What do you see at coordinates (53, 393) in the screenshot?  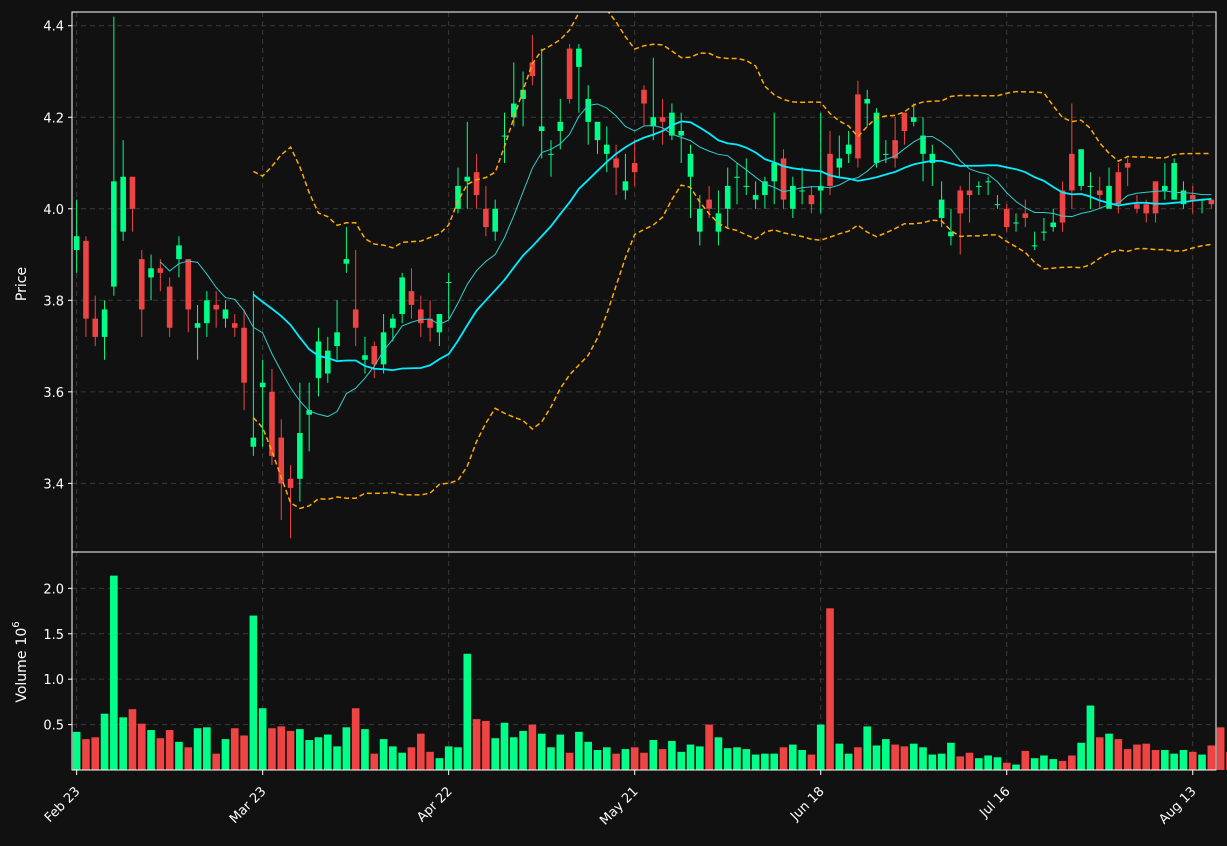 I see `price-tick-label: 3.6` at bounding box center [53, 393].